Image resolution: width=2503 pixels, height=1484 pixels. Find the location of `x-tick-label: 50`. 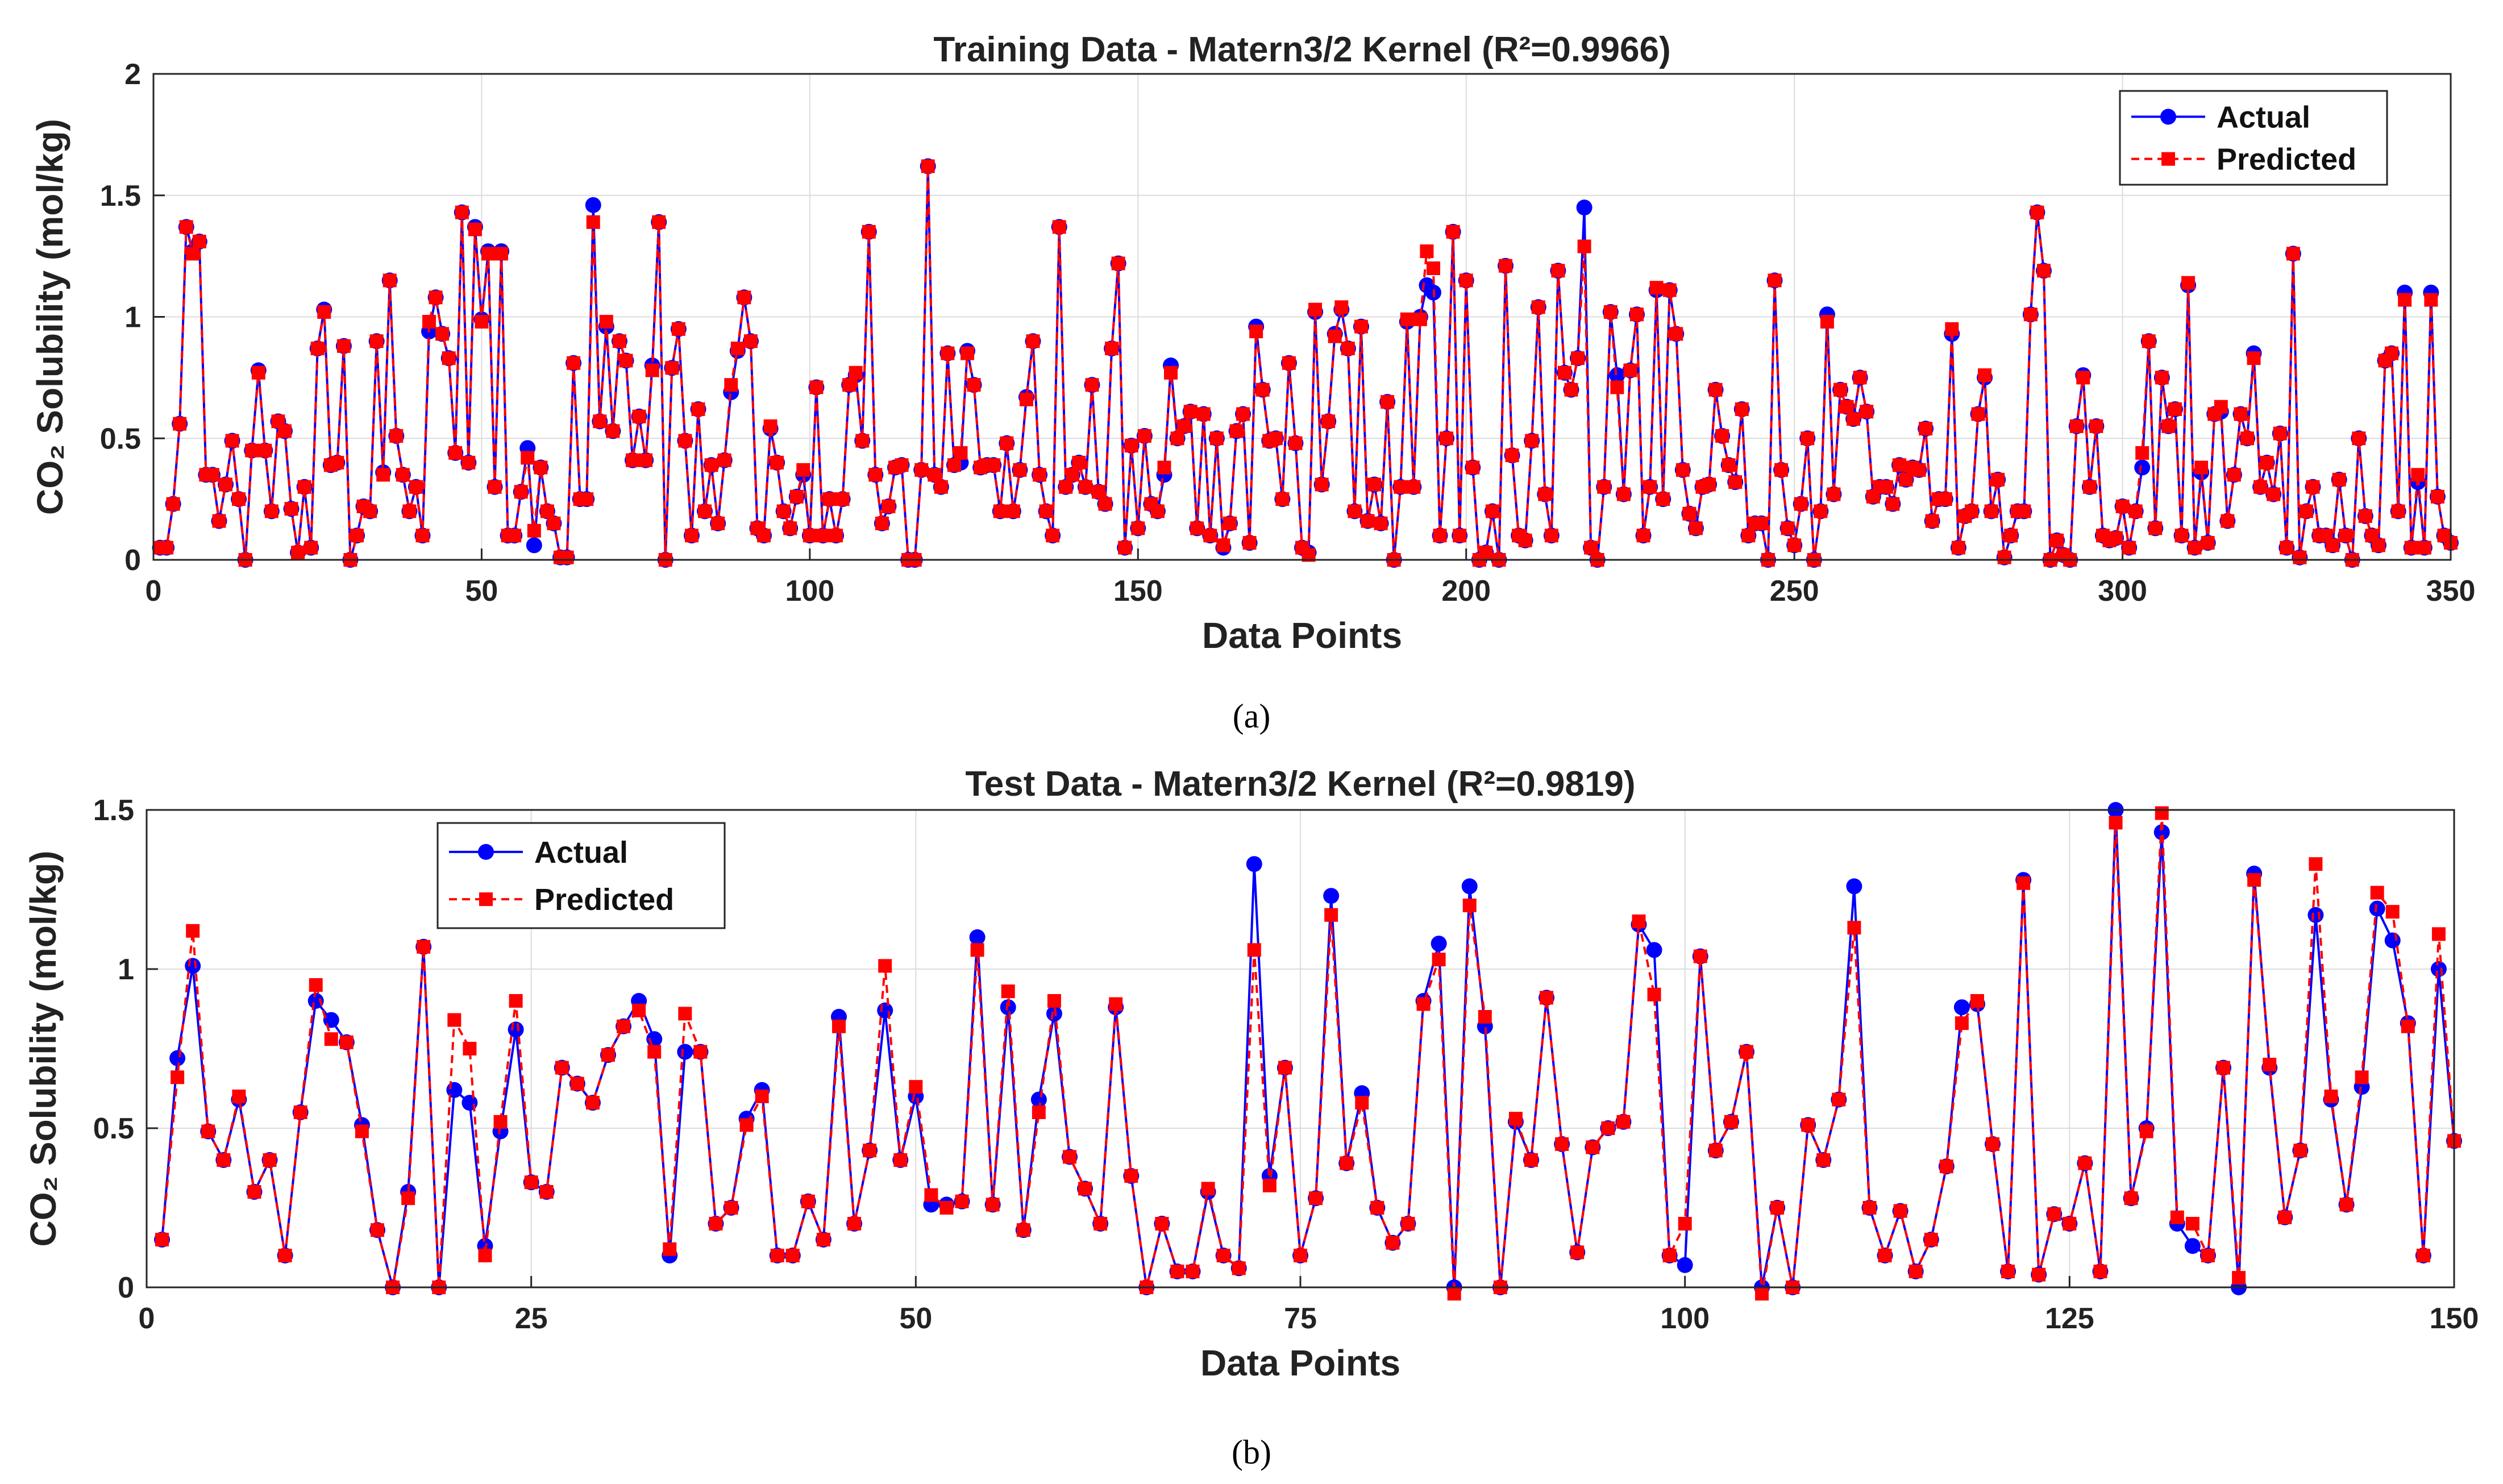

x-tick-label: 50 is located at coordinates (915, 1319).